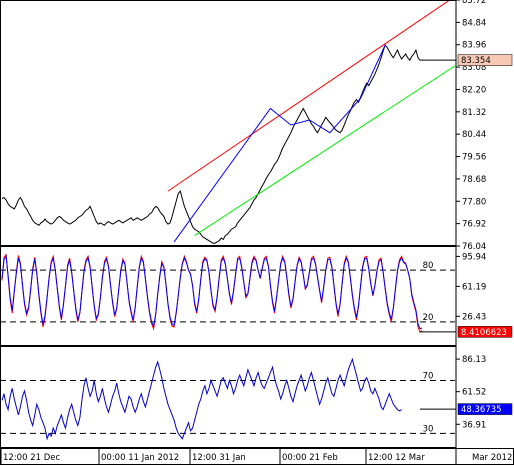 This screenshot has width=514, height=469. I want to click on y-tick-label: 61.19, so click(474, 287).